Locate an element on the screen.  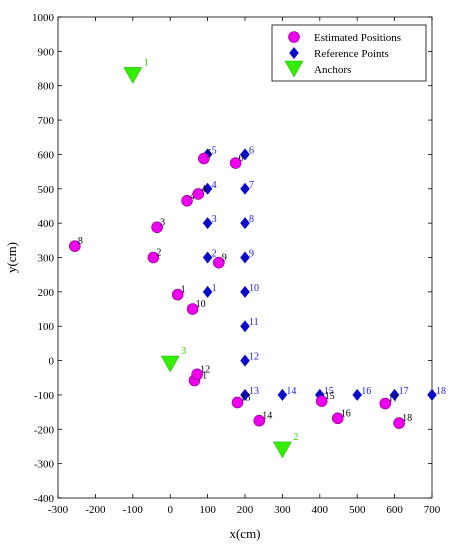
estimated-position-label: 13 is located at coordinates (246, 397).